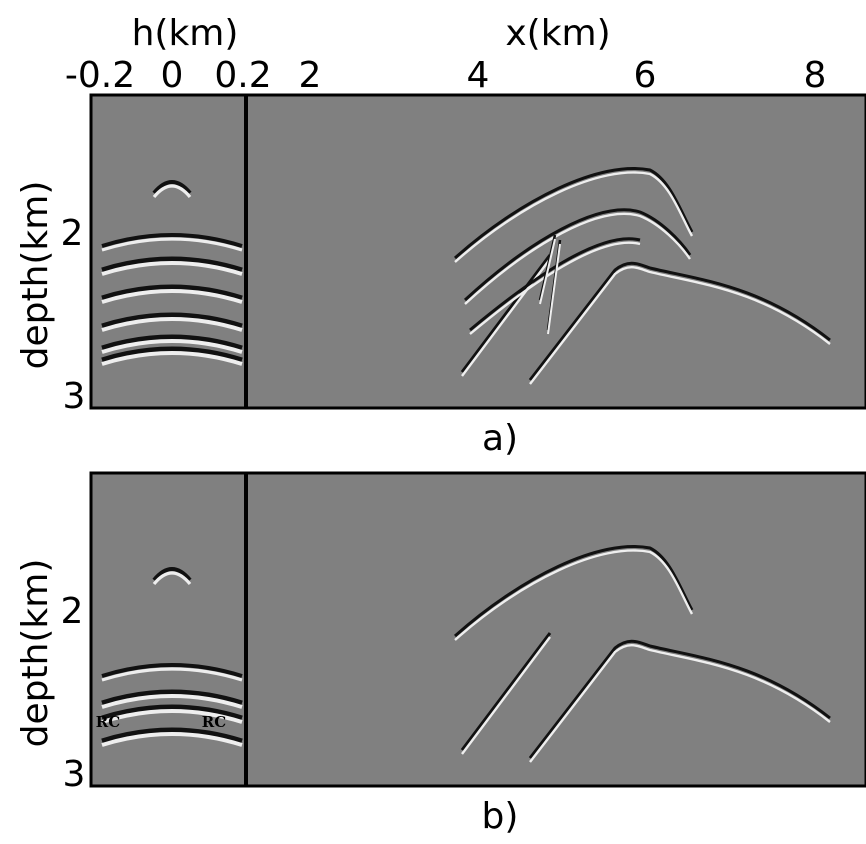  What do you see at coordinates (645, 75) in the screenshot?
I see `x-tick-label: 6` at bounding box center [645, 75].